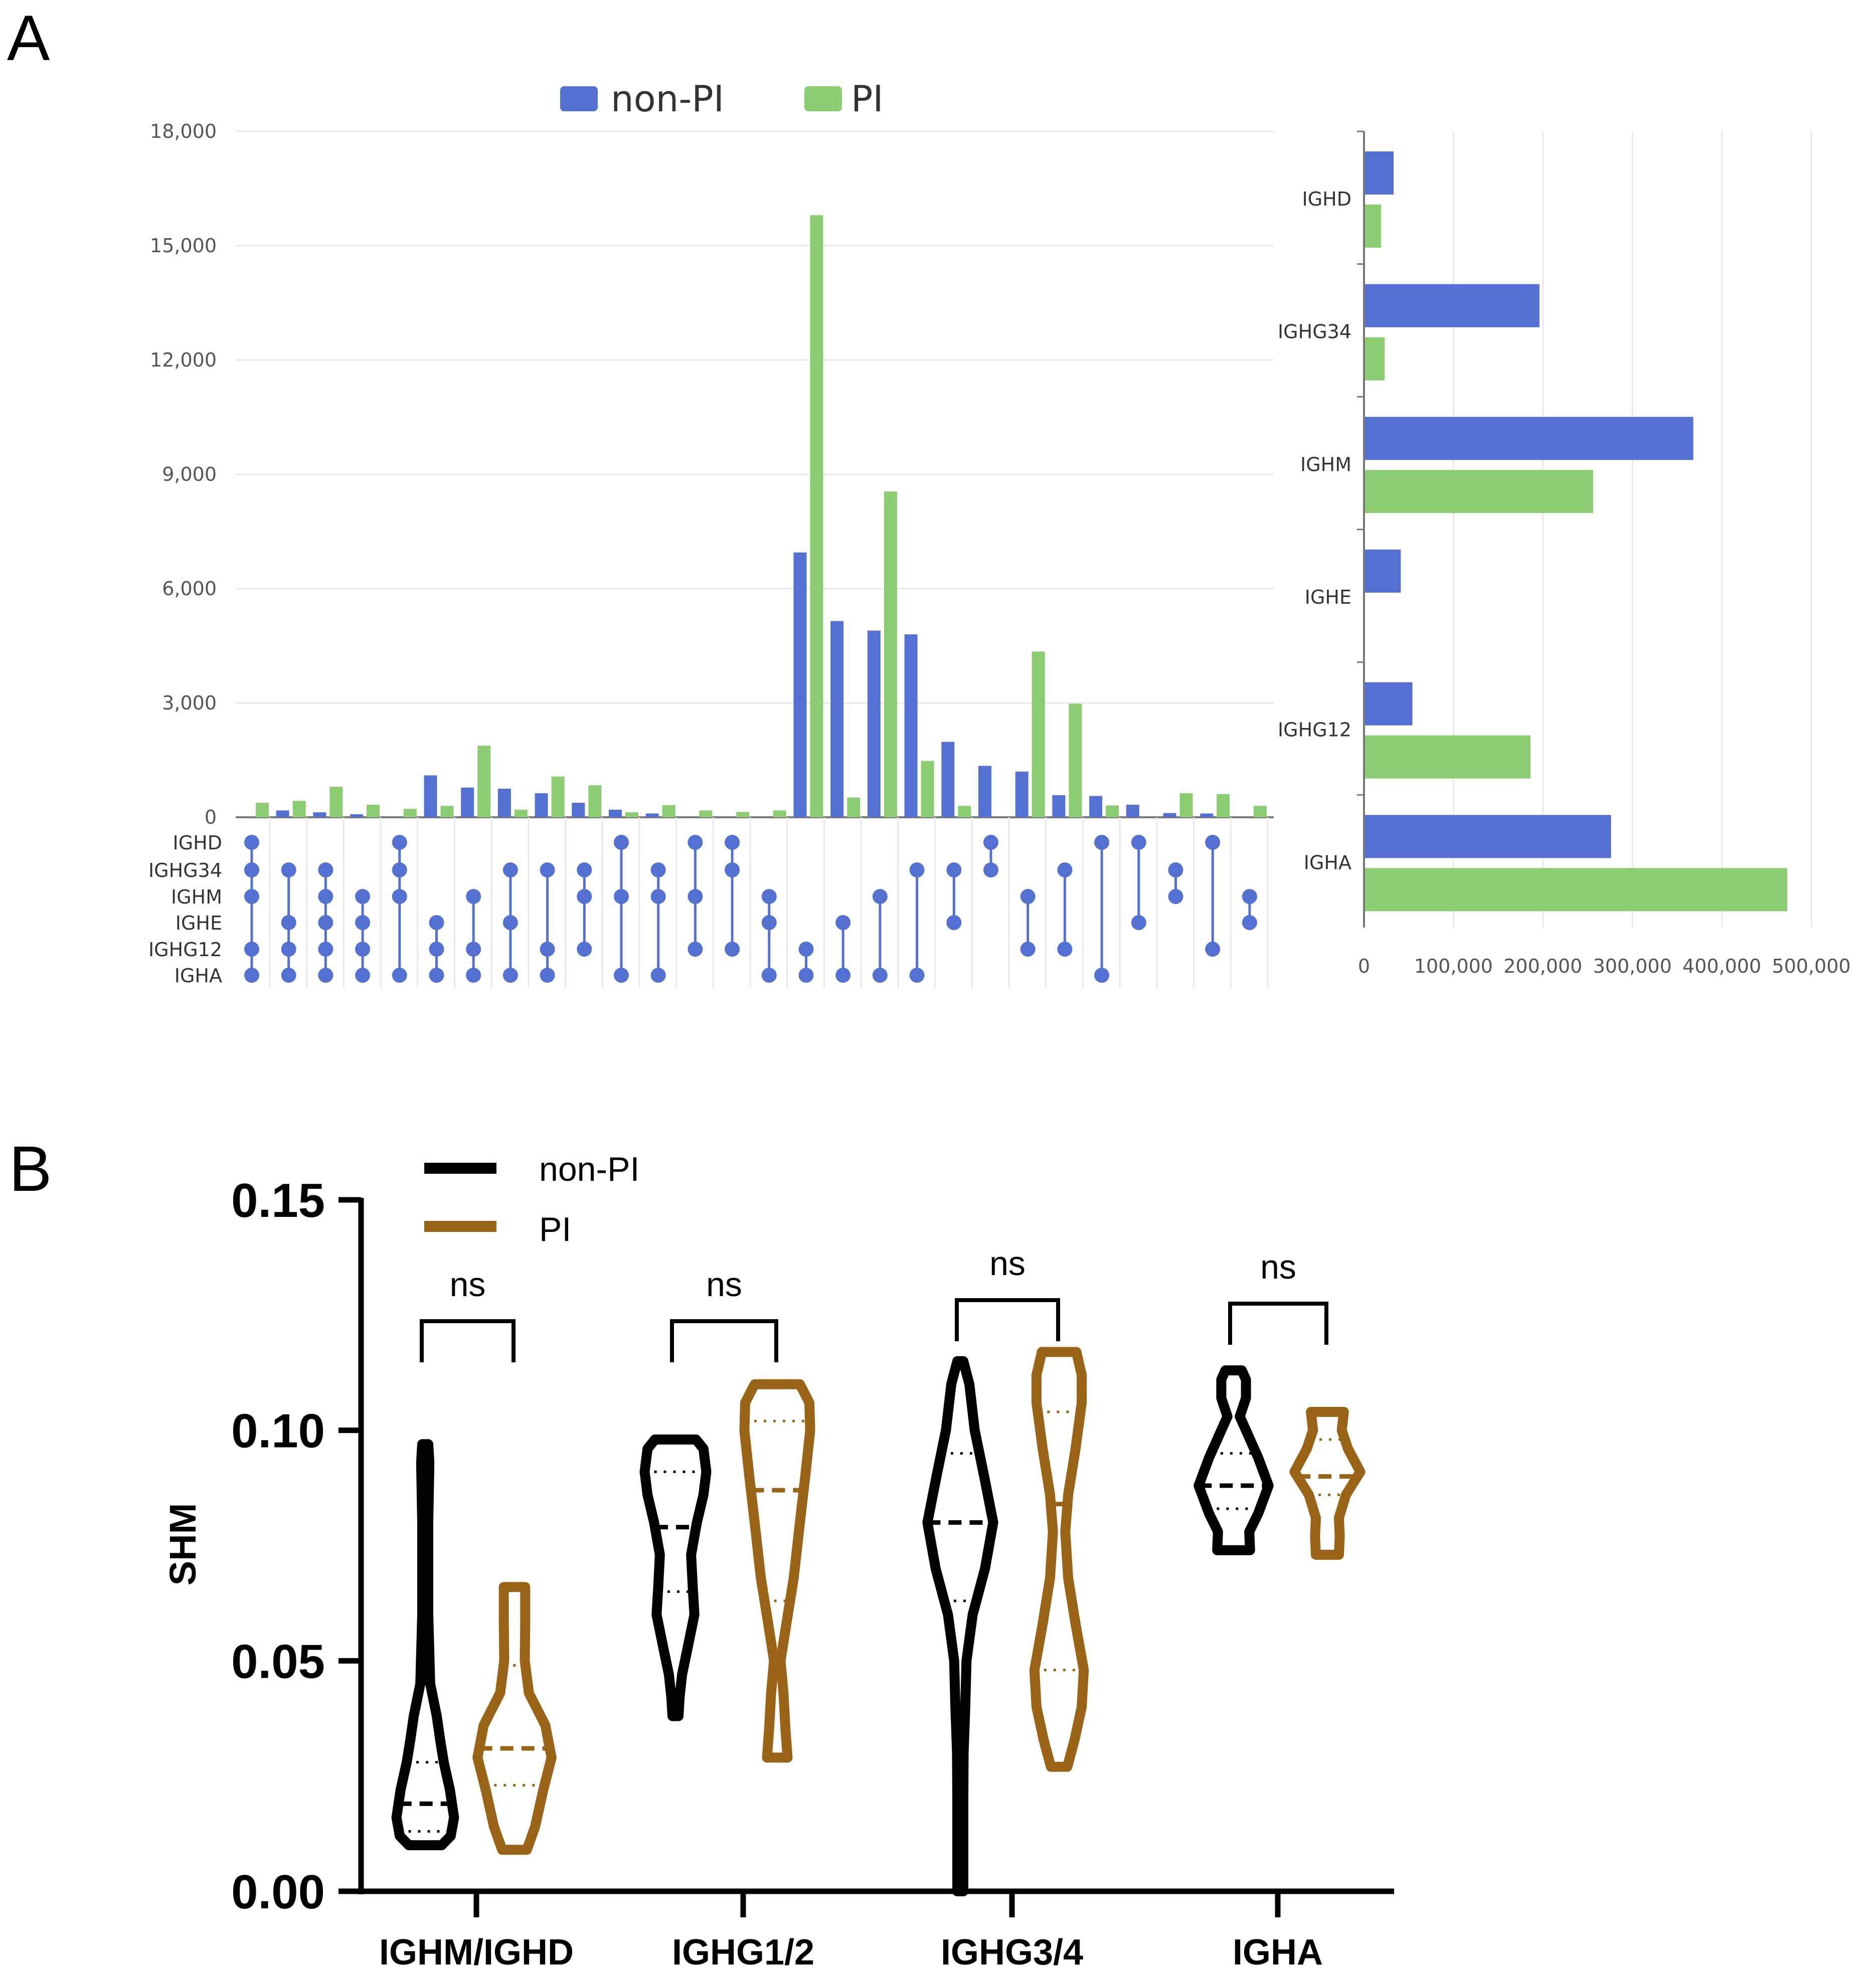  What do you see at coordinates (278, 1661) in the screenshot?
I see `y-tick-label: 0.05` at bounding box center [278, 1661].